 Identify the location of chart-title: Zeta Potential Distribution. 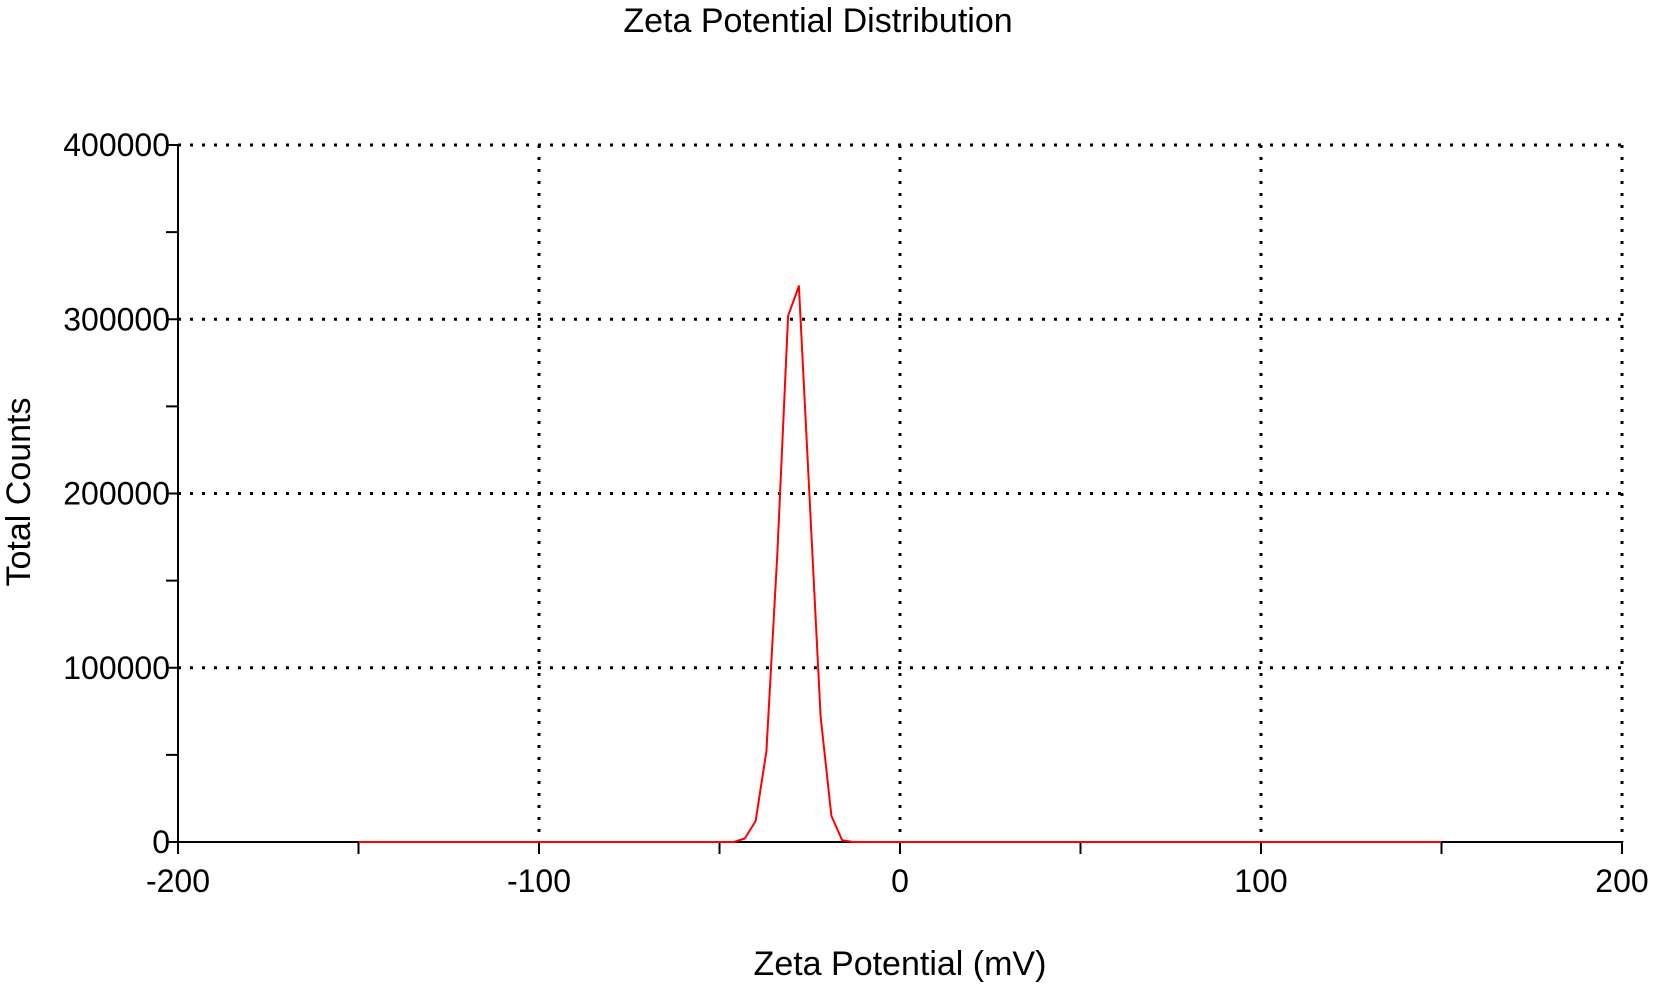
(817, 21).